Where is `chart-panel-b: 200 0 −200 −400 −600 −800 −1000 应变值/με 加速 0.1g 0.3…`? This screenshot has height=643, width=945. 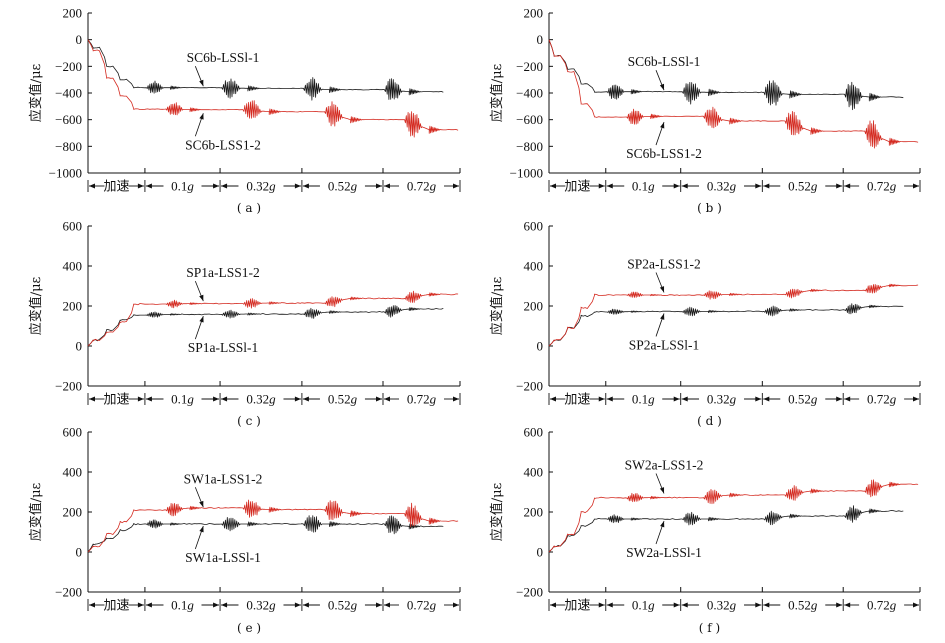
chart-panel-b: 200 0 −200 −400 −600 −800 −1000 应变值/με 加速 0.1g 0.3… is located at coordinates (705, 110).